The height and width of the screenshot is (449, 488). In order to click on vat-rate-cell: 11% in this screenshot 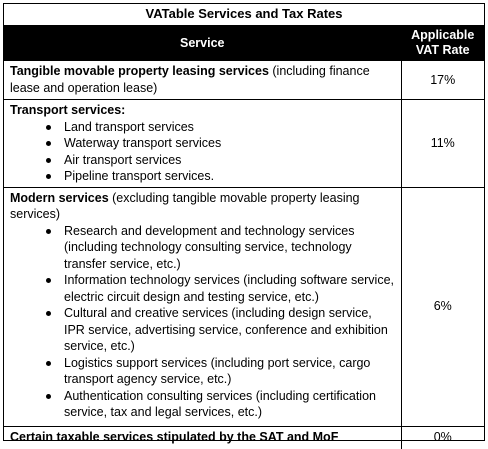, I will do `click(442, 143)`.